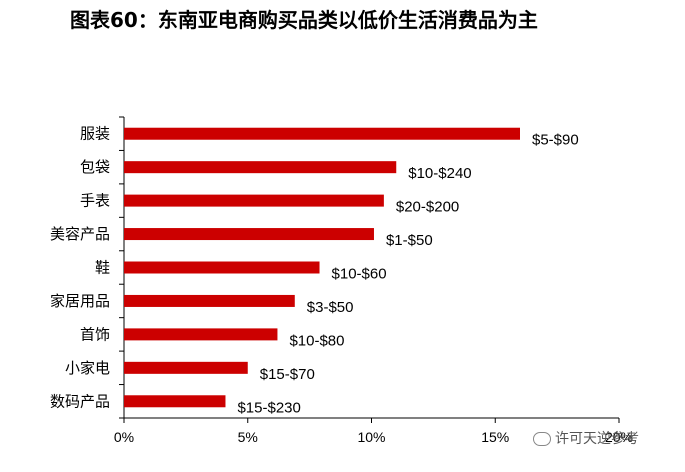 This screenshot has height=472, width=685. I want to click on category-label: 小家电, so click(87, 368).